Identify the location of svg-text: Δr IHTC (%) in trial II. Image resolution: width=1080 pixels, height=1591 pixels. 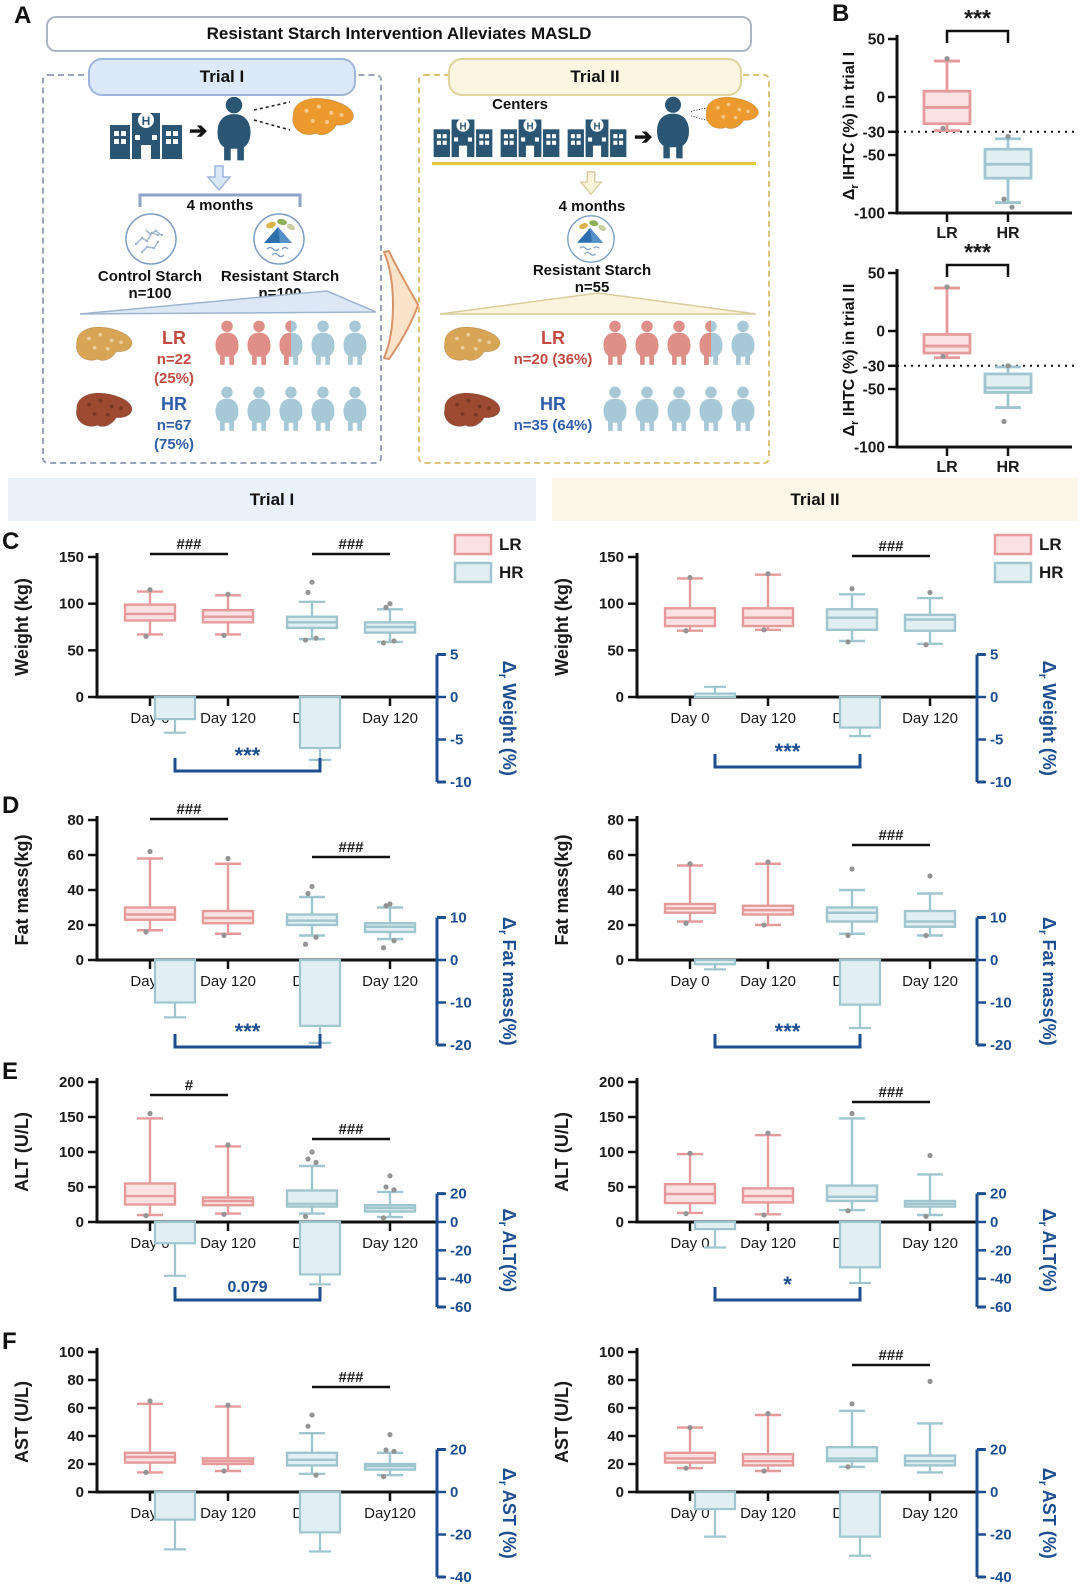
(851, 360).